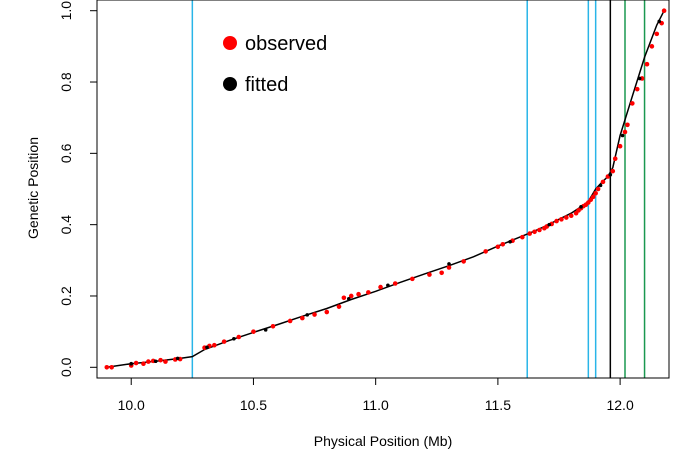 Image resolution: width=681 pixels, height=459 pixels. Describe the element at coordinates (376, 405) in the screenshot. I see `x-tick-label: 11.0` at that location.